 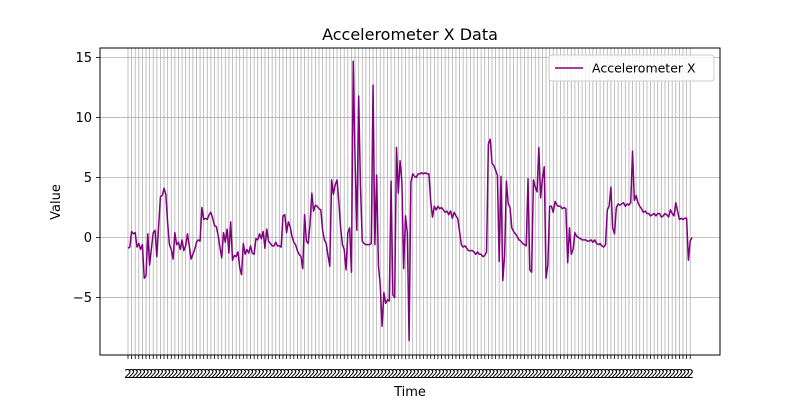 I want to click on chart-title: Accelerometer X Data, so click(x=410, y=34).